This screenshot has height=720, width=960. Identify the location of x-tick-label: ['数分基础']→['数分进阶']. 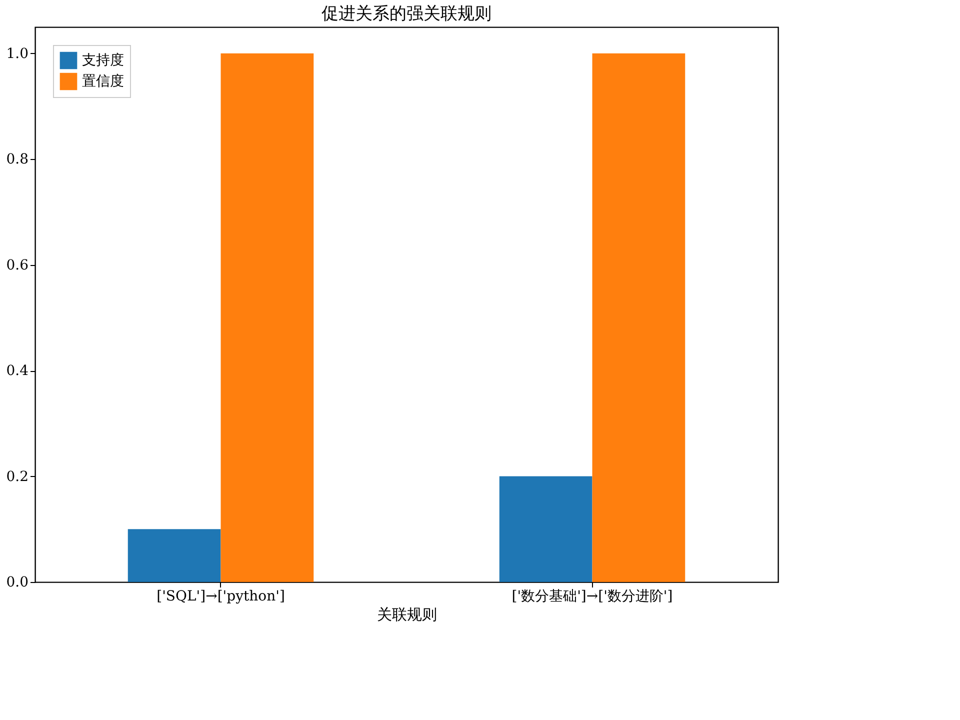
(592, 596).